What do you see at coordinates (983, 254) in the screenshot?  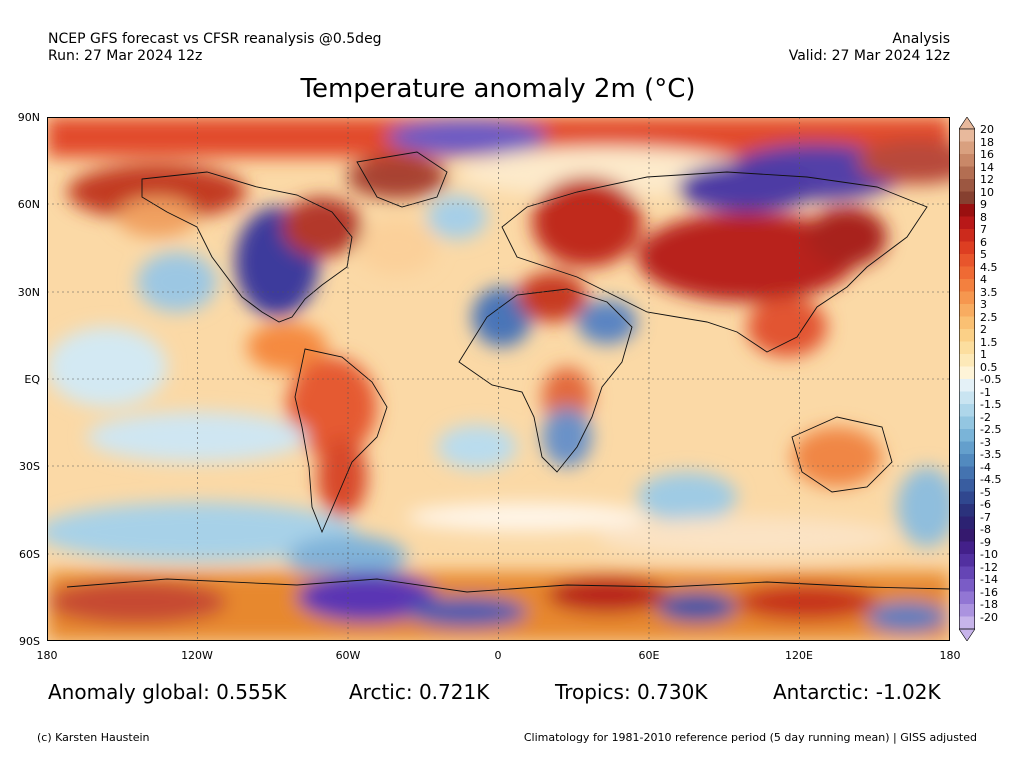 I see `colorbar-tick-label: 5` at bounding box center [983, 254].